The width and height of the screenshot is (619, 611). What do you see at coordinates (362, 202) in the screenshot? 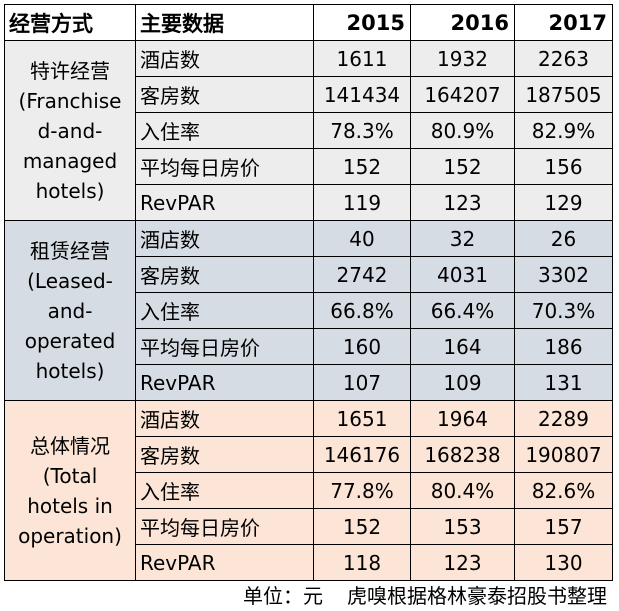
I see `value-cell: 119` at bounding box center [362, 202].